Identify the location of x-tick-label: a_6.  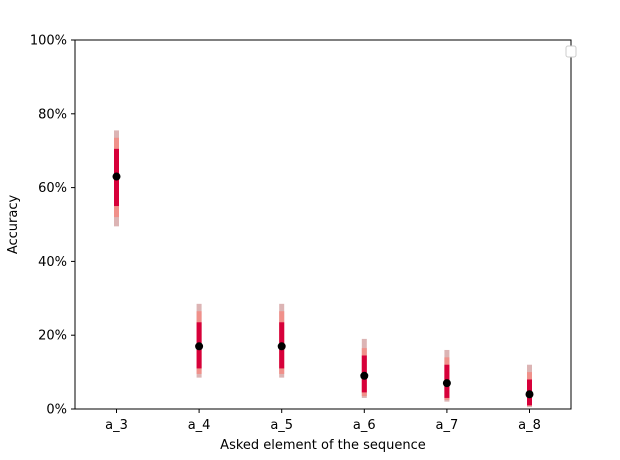
(364, 425).